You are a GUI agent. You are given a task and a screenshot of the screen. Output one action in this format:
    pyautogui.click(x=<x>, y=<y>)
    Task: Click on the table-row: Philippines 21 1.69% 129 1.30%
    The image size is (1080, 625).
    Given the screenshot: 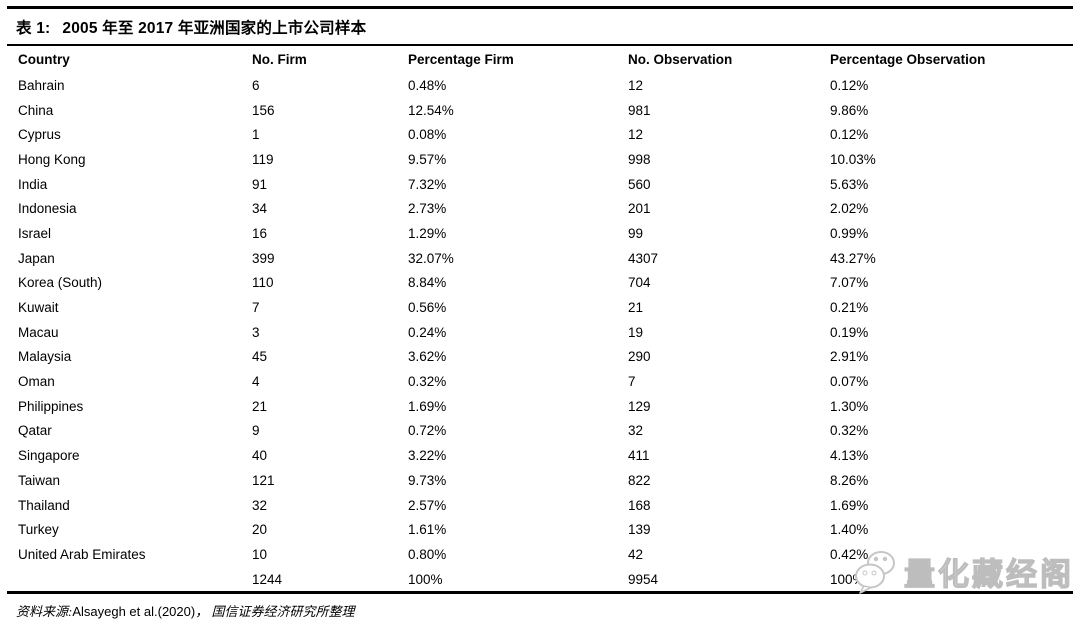 What is the action you would take?
    pyautogui.click(x=540, y=406)
    